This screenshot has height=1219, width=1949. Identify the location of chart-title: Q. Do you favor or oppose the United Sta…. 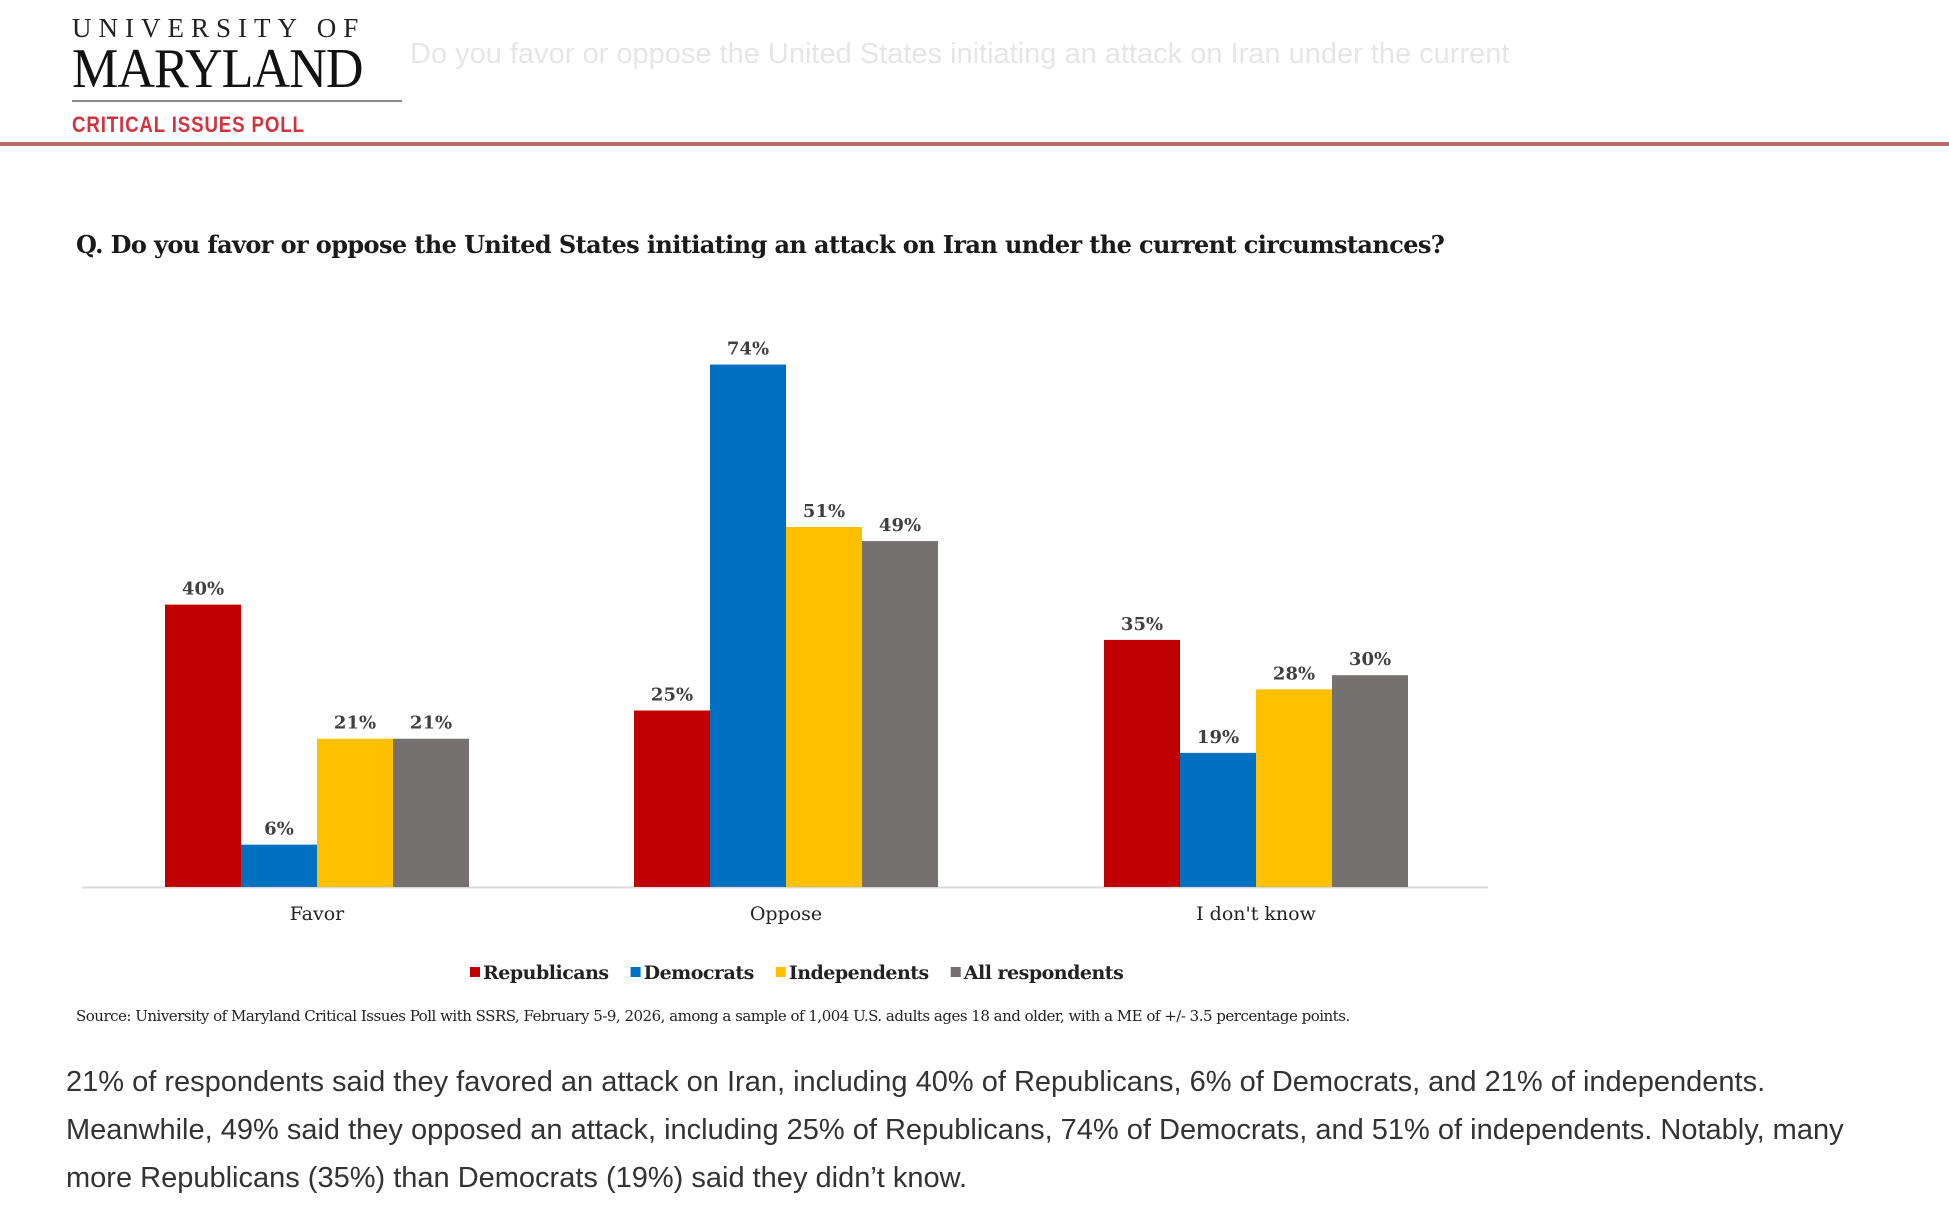
(760, 244).